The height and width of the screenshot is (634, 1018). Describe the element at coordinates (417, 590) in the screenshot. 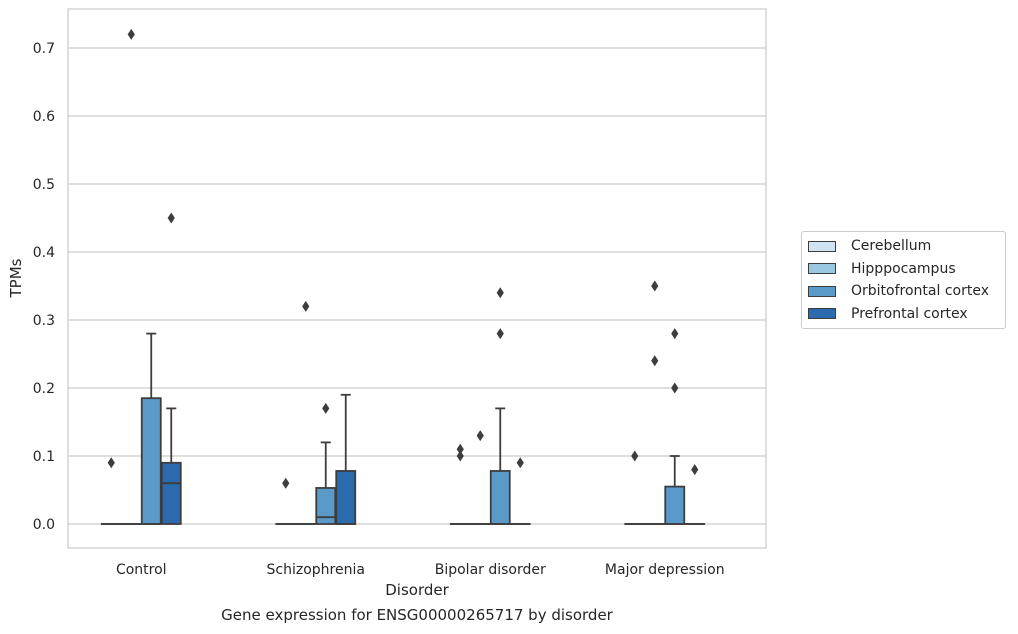

I see `x-axis-label: Disorder` at that location.